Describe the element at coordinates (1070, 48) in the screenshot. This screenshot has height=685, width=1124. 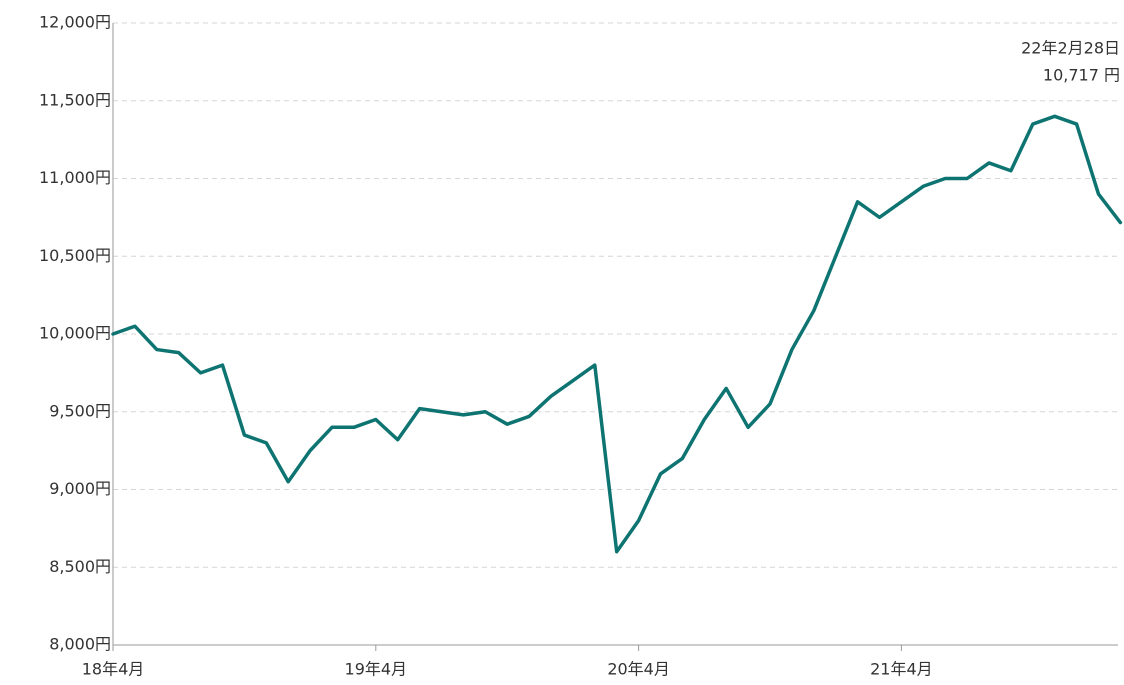
I see `annotation-date: 22年2月28日` at that location.